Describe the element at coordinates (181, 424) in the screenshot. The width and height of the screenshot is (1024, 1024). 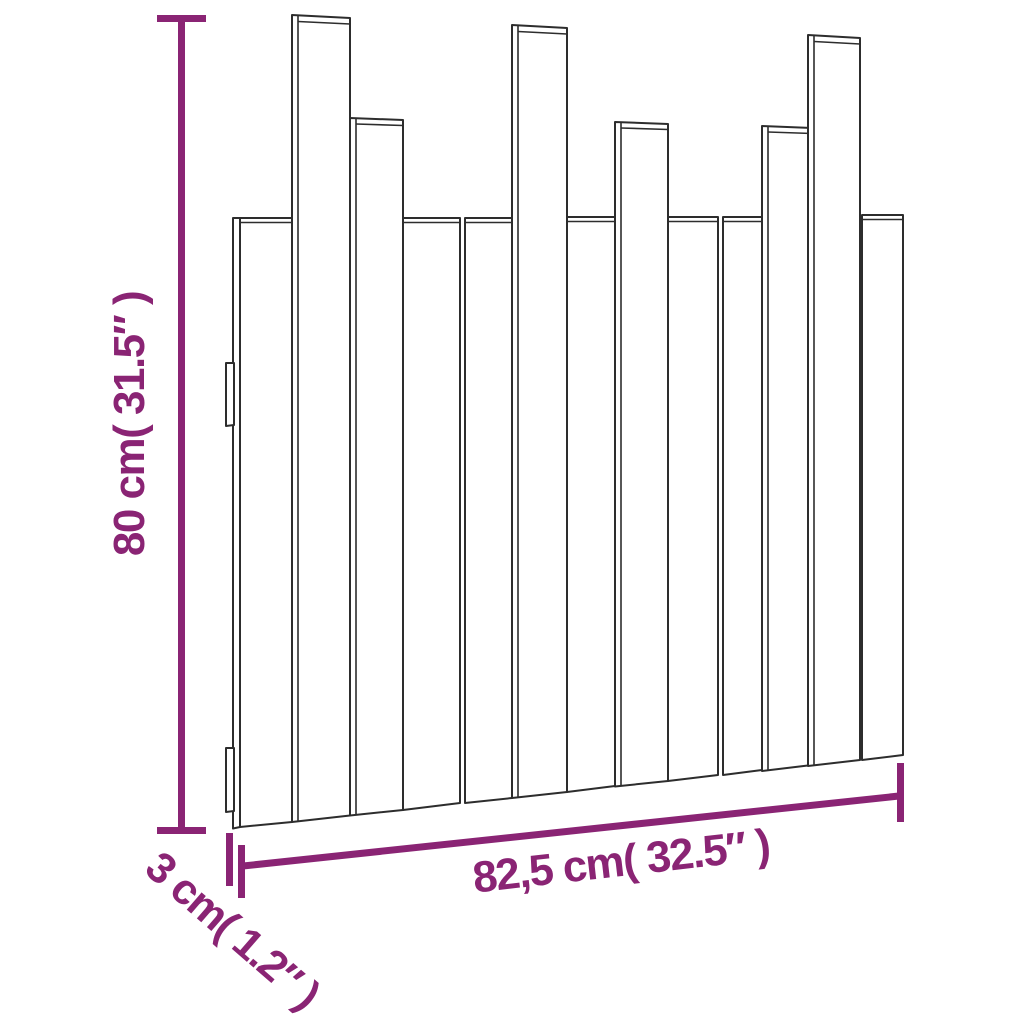
I see `height-dimension-line` at that location.